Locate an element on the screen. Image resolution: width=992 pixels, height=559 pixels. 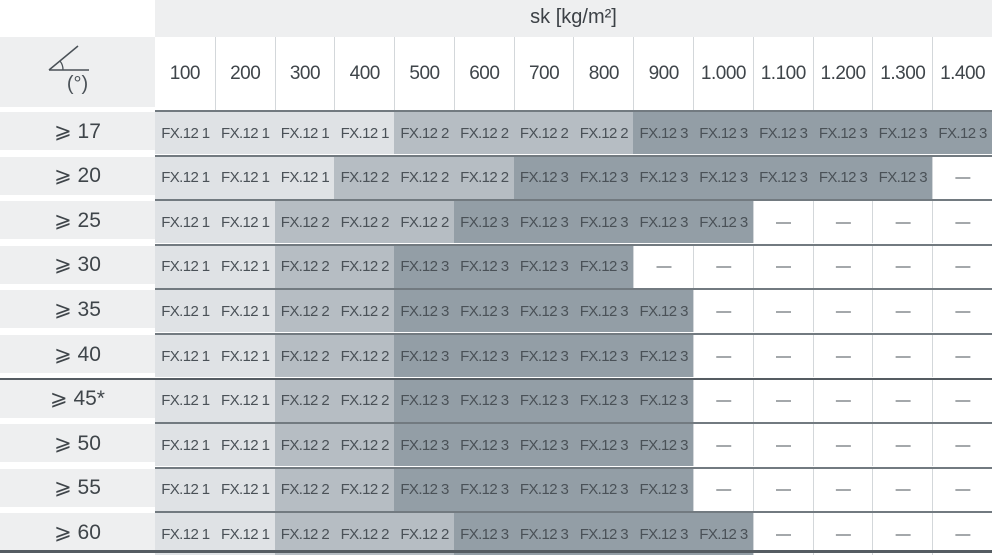
column-header-label: 1.000 is located at coordinates (723, 73).